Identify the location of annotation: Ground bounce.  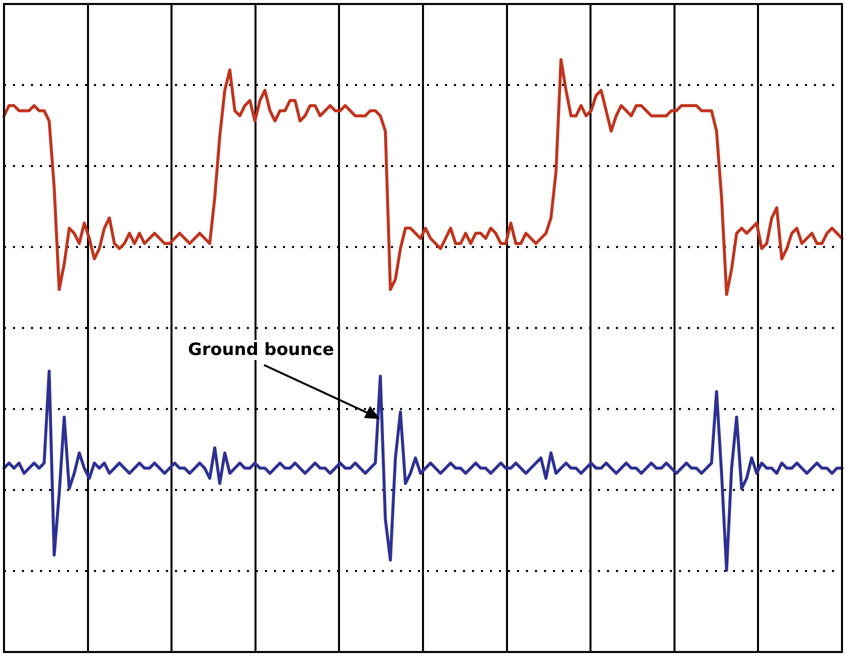
(261, 350).